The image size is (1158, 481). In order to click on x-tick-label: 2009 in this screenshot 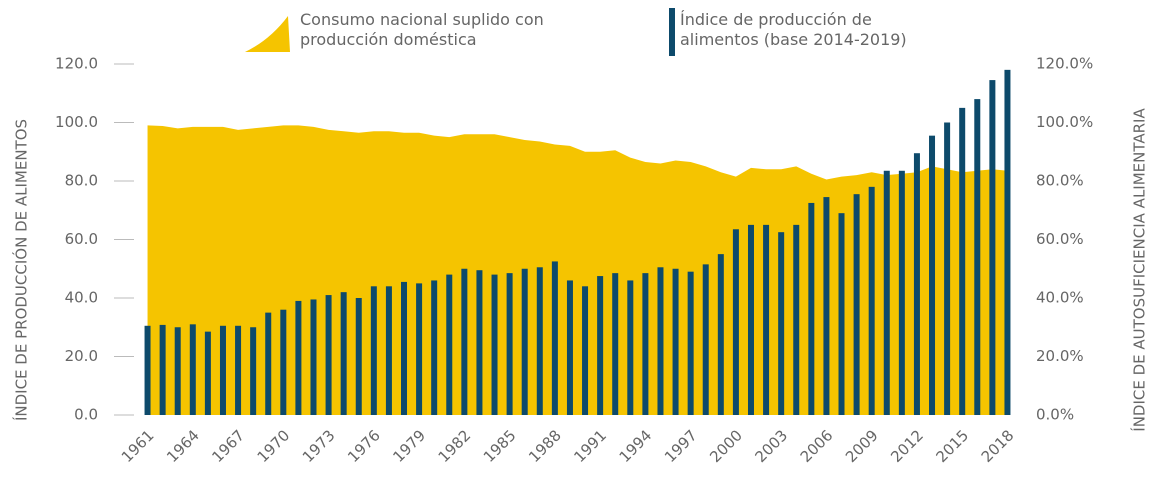, I will do `click(862, 446)`.